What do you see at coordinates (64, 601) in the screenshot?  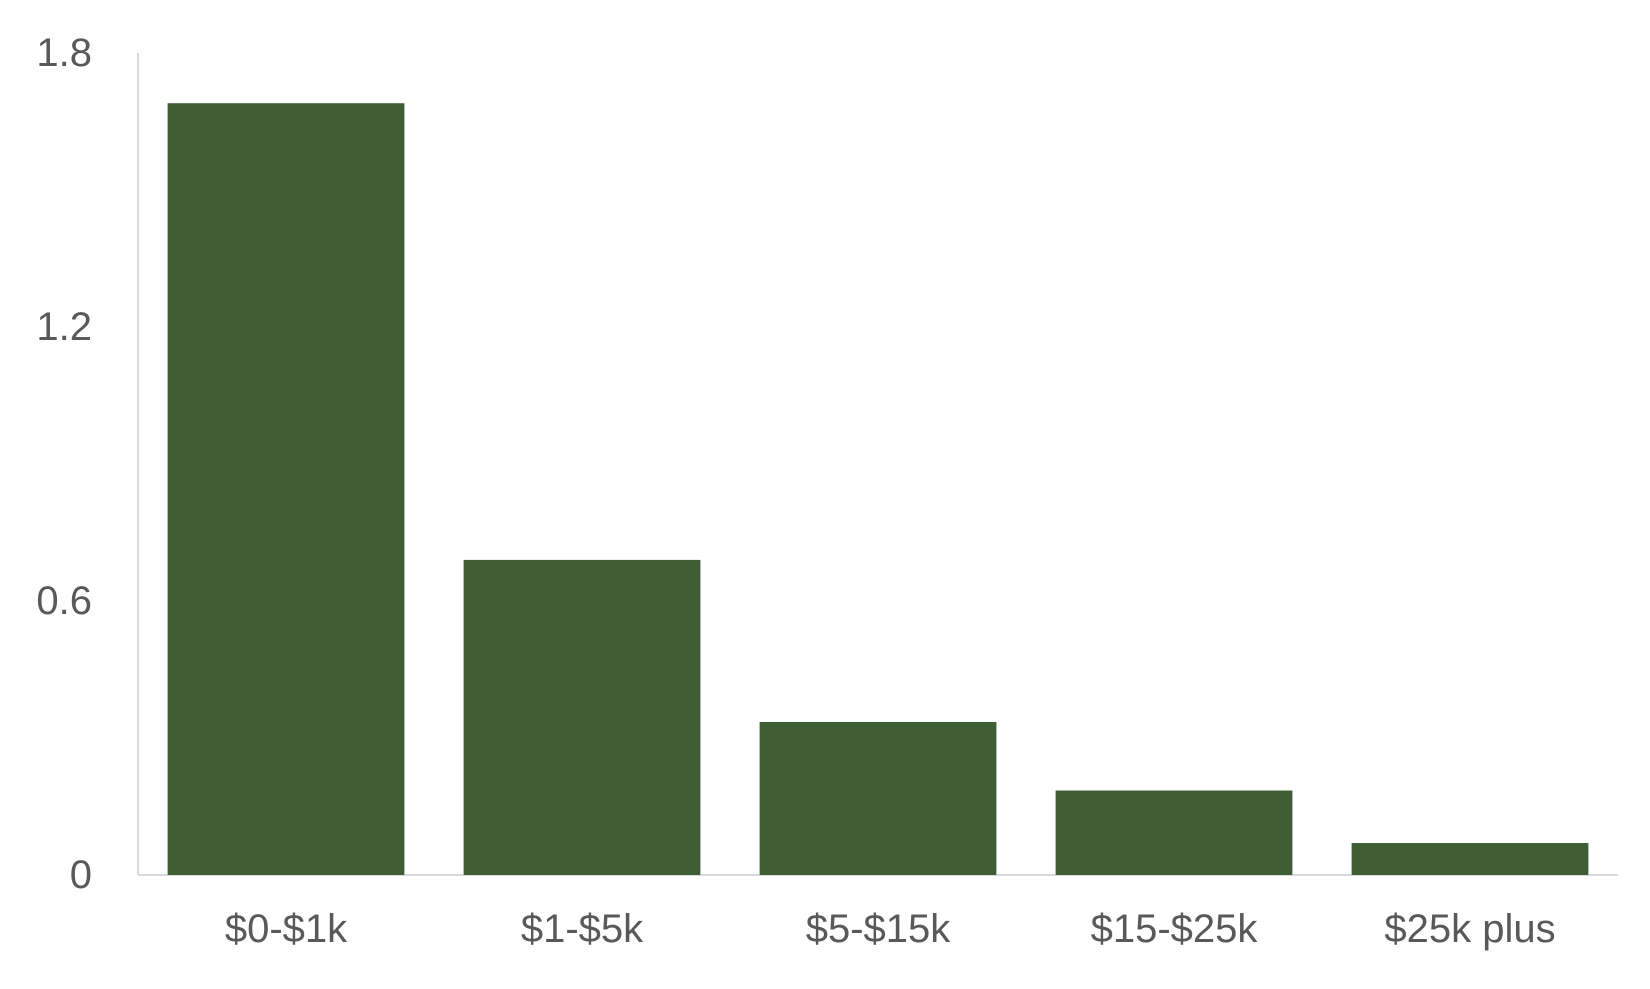 I see `y-tick-label: 0.6` at bounding box center [64, 601].